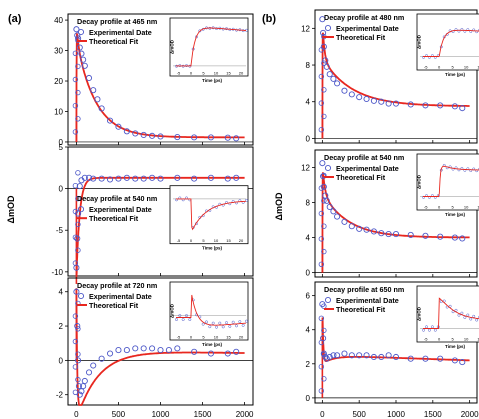  Describe the element at coordinates (269, 19) in the screenshot. I see `panel-label: (b)` at that location.